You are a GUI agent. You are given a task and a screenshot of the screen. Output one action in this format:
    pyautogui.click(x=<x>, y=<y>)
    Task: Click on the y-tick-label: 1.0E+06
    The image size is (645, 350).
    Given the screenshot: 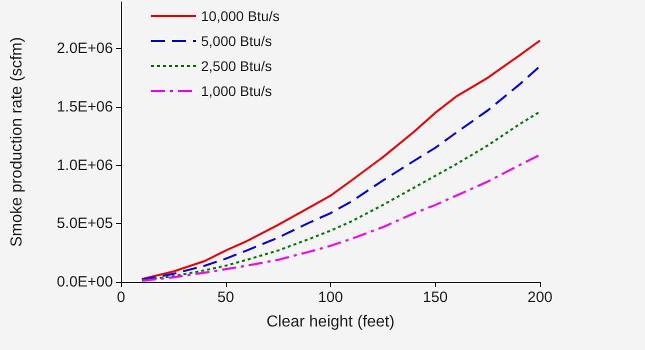 What is the action you would take?
    pyautogui.click(x=84, y=165)
    